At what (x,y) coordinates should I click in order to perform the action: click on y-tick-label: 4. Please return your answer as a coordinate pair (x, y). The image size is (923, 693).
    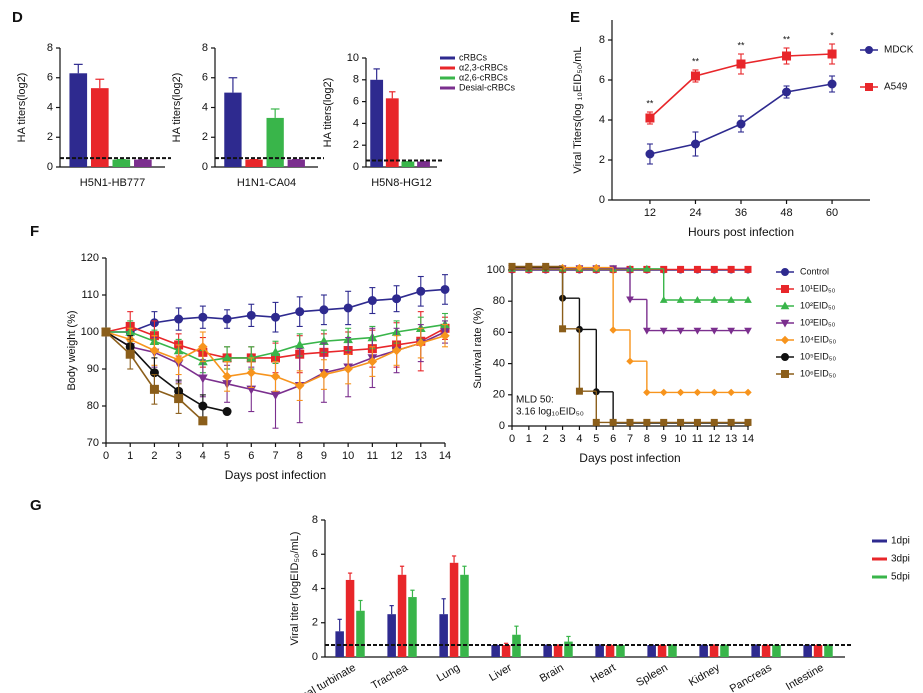
    Looking at the image, I should click on (50, 107).